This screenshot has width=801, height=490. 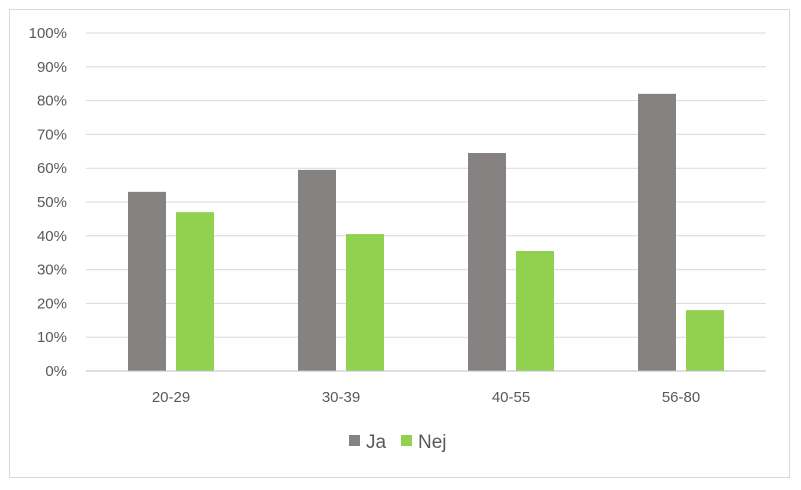 I want to click on x-tick-label: 40-55, so click(x=511, y=397).